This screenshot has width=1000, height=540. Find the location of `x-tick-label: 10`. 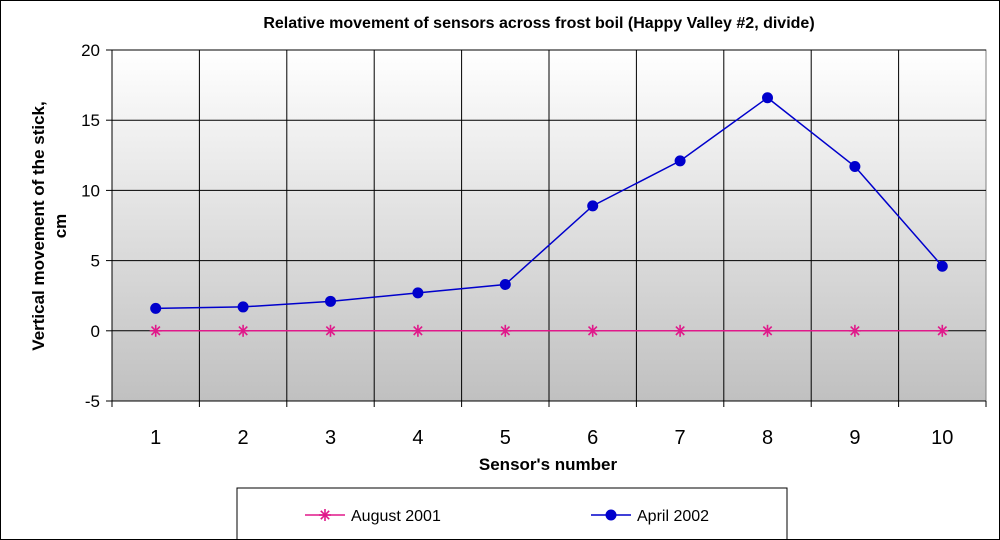

x-tick-label: 10 is located at coordinates (942, 438).